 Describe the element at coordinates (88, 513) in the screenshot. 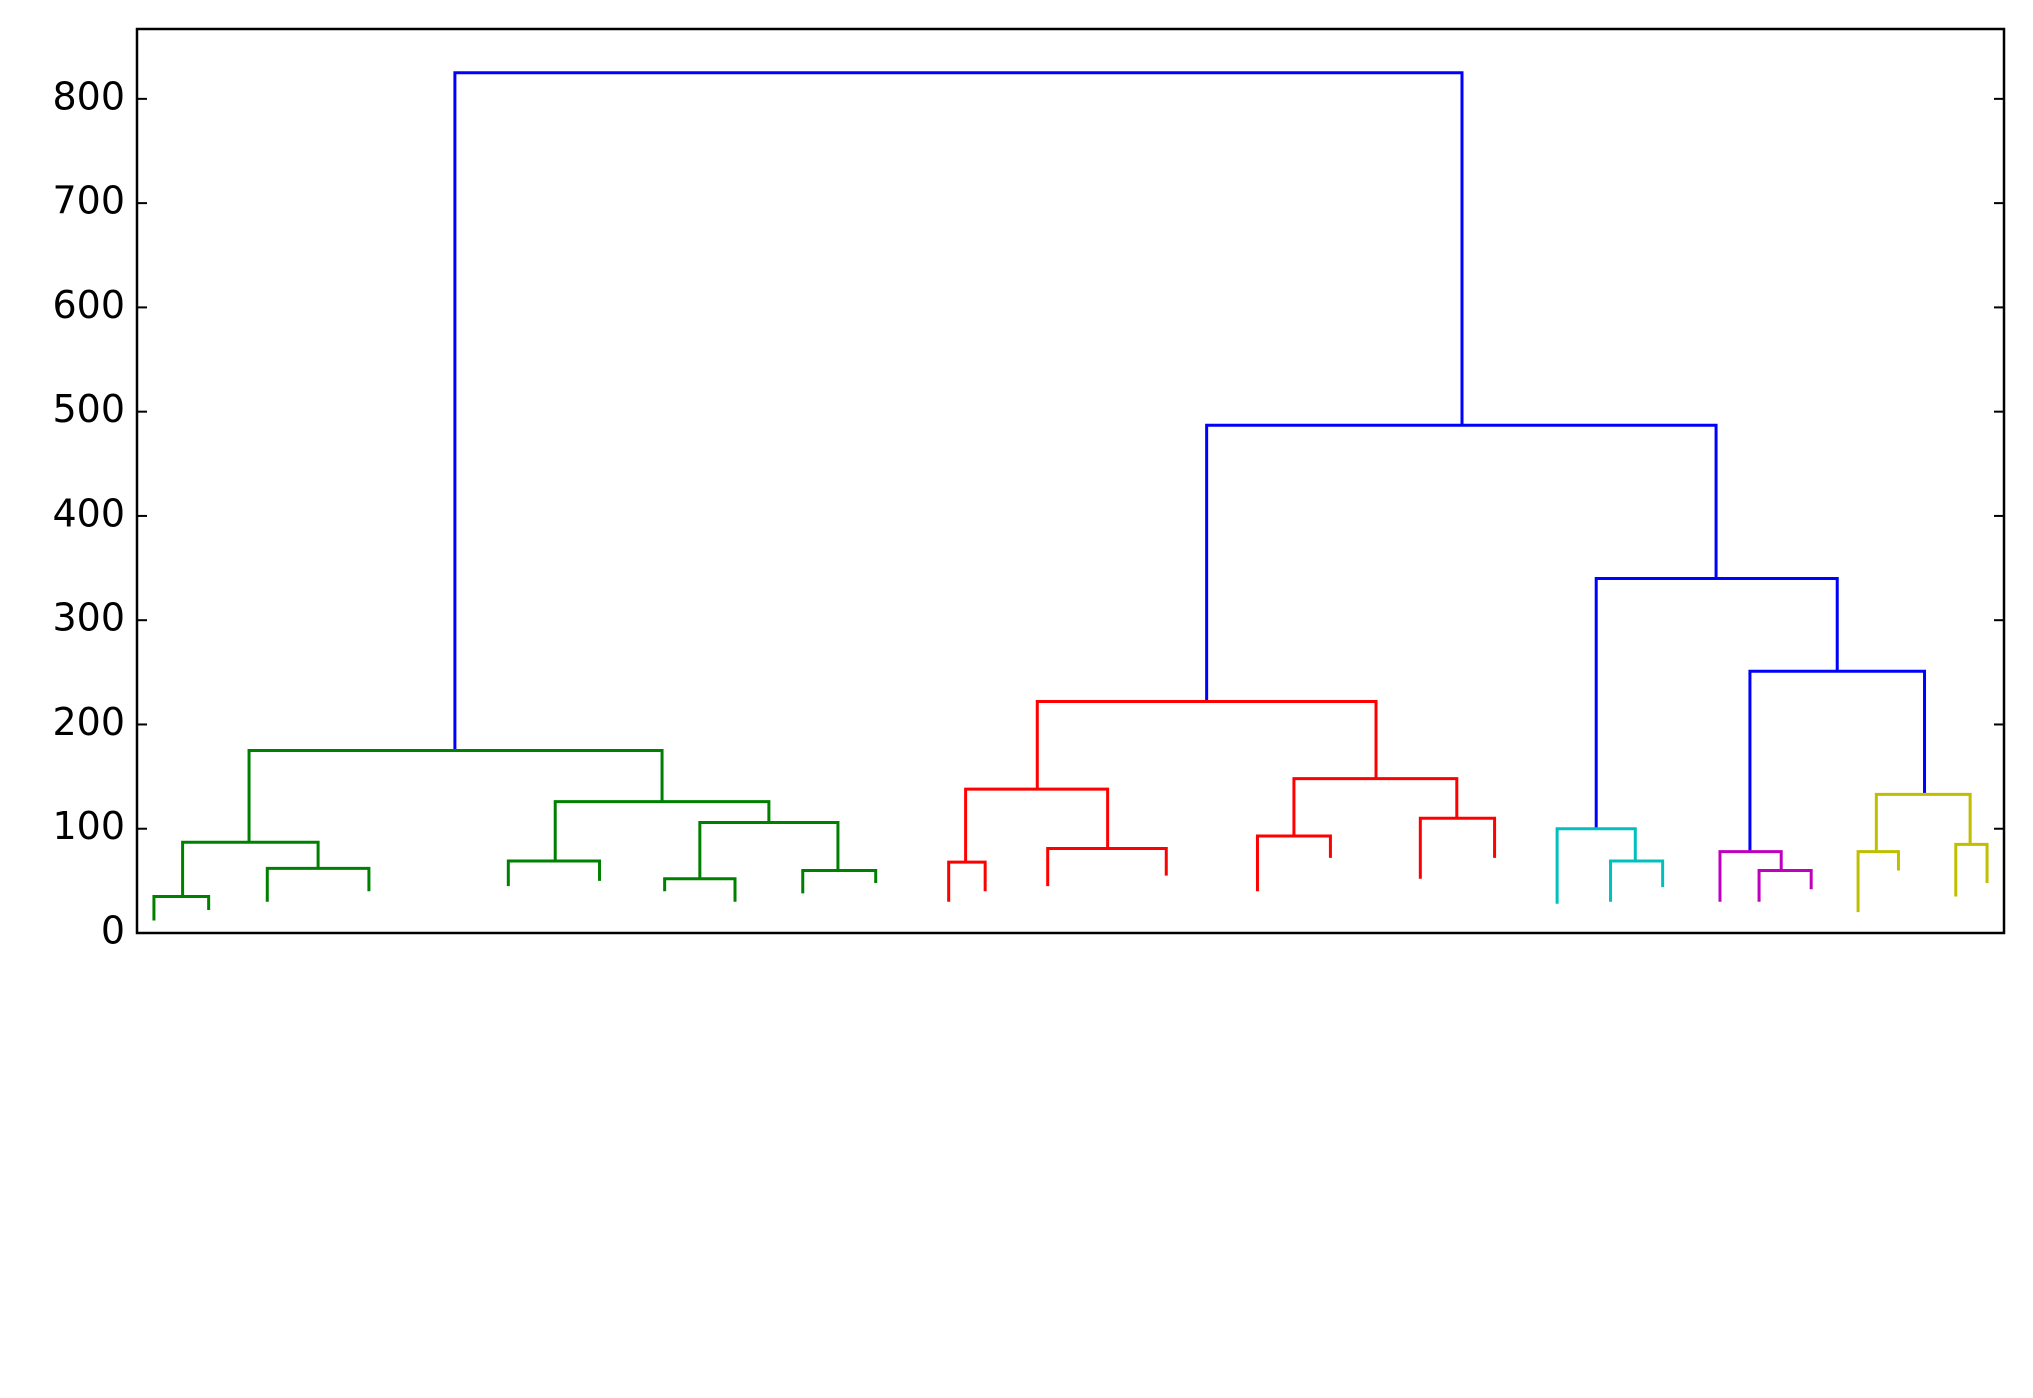

I see `y-tick-label: 400` at that location.